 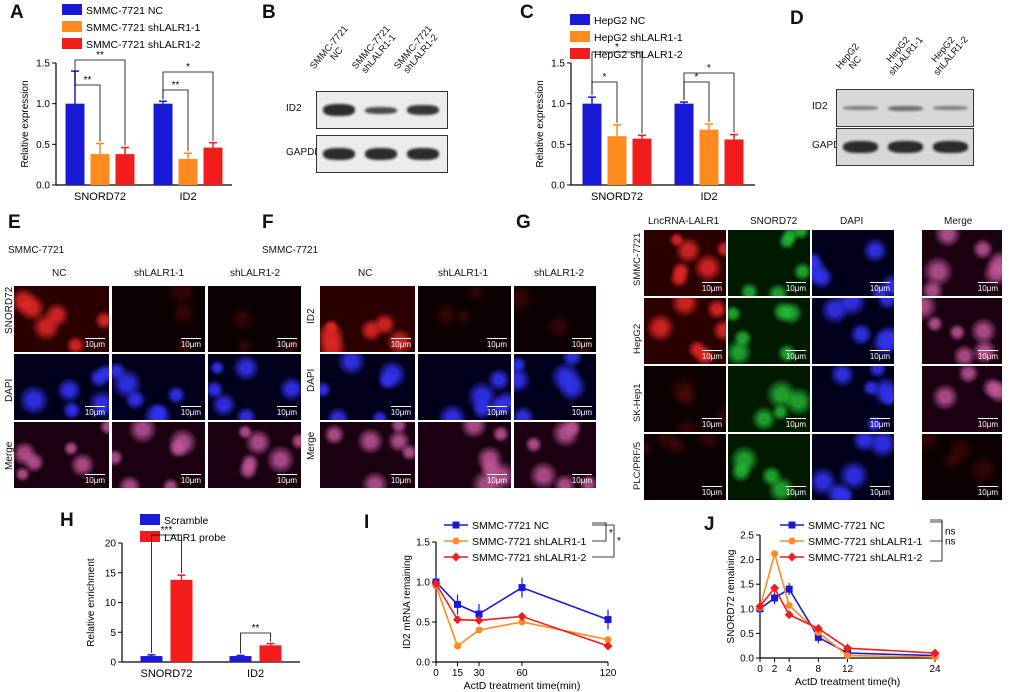 What do you see at coordinates (100, 197) in the screenshot?
I see `x-tick-label: SNORD72` at bounding box center [100, 197].